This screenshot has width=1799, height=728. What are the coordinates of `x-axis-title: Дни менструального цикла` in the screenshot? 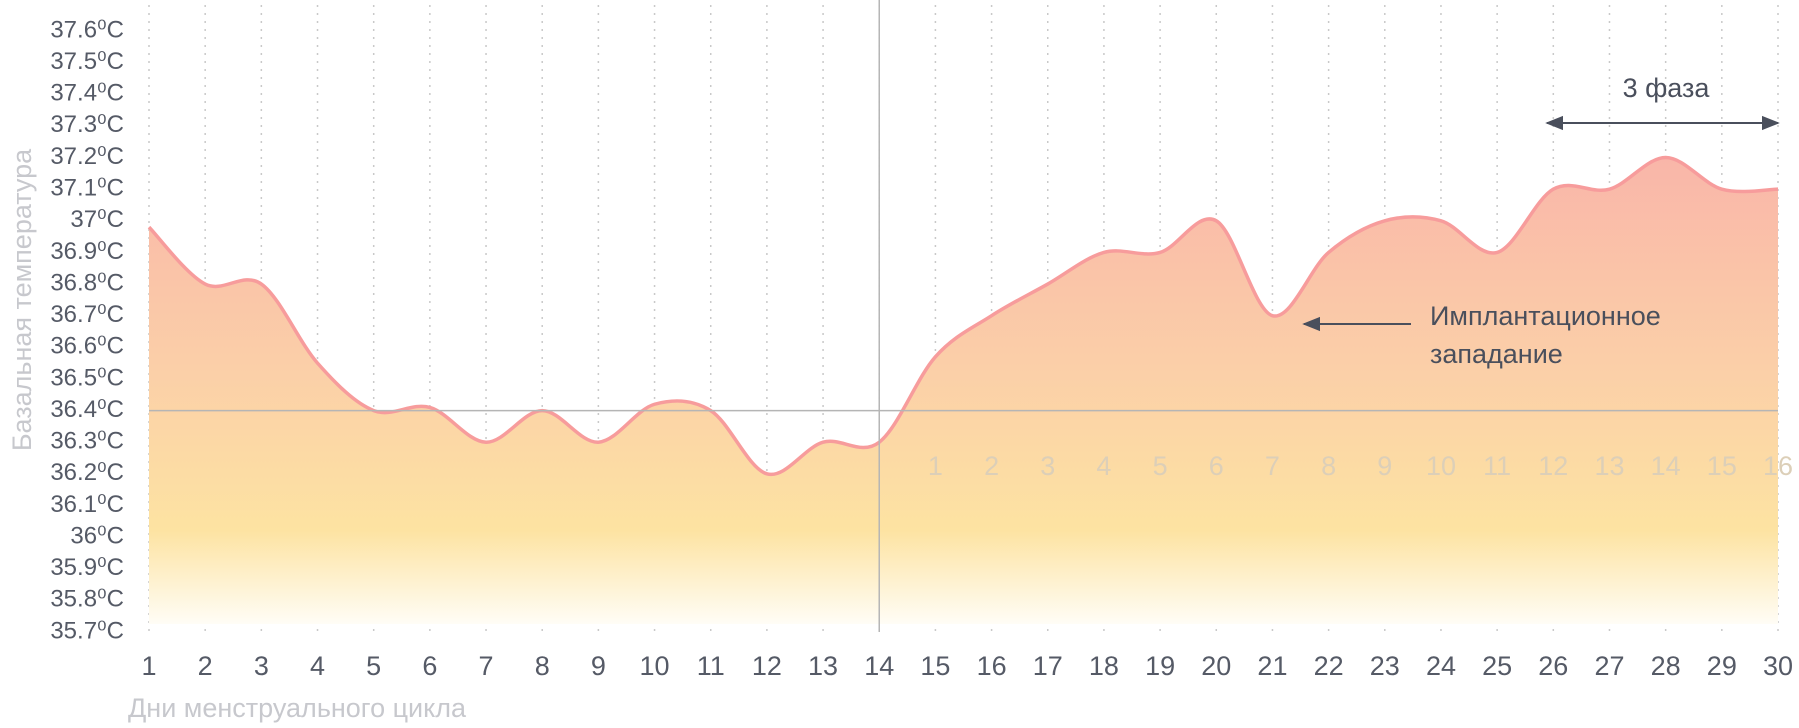 It's located at (297, 708).